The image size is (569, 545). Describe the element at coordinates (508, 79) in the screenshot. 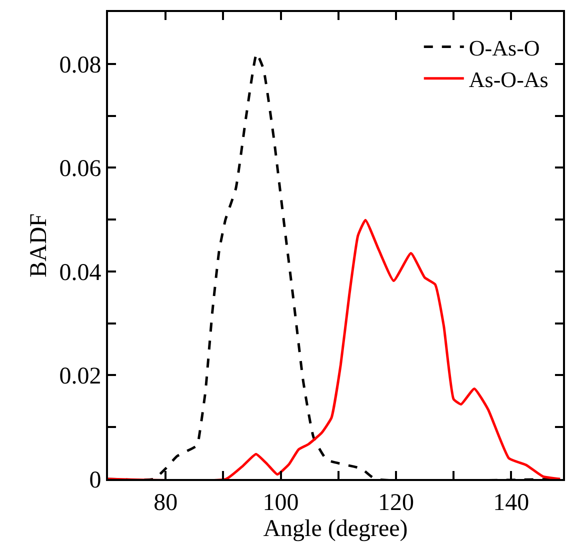

I see `legend-label: As-O-As` at that location.